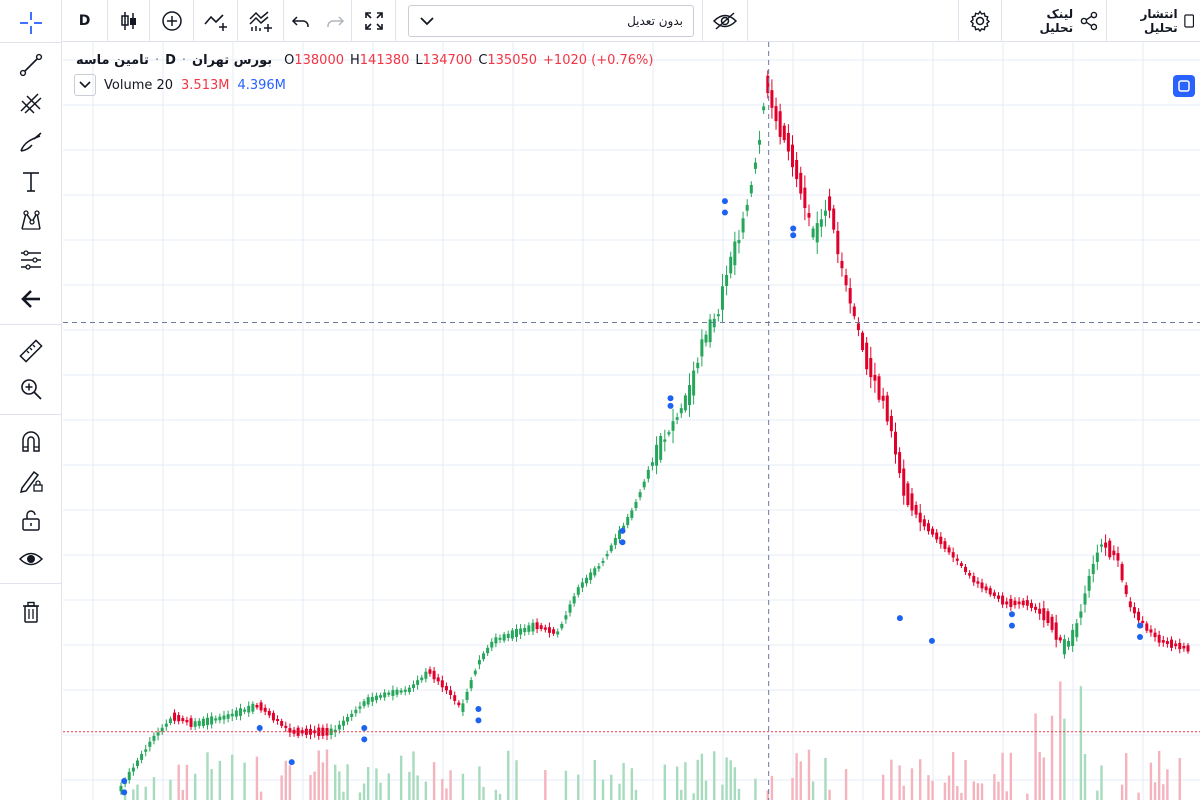 This screenshot has width=1200, height=800. What do you see at coordinates (31, 221) in the screenshot?
I see `pattern-tool` at bounding box center [31, 221].